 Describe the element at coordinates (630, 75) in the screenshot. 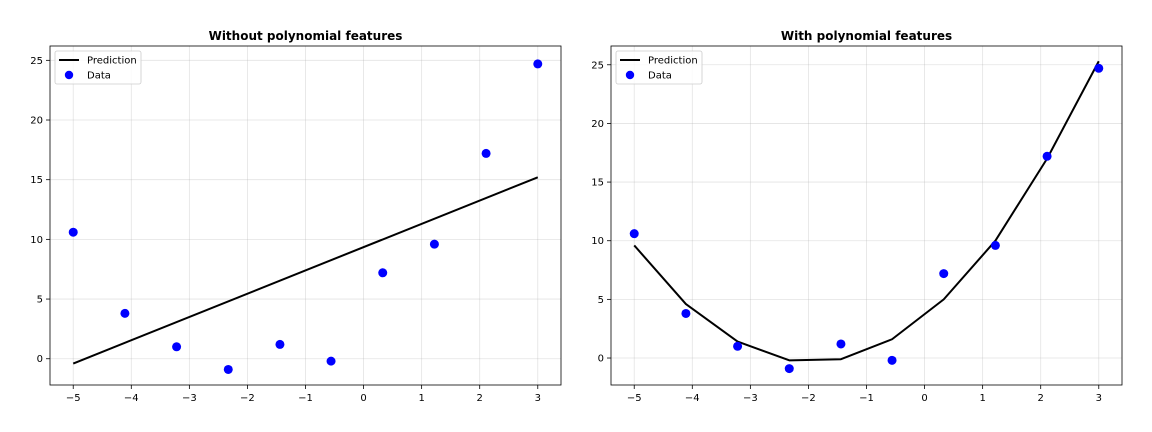

I see `right-legend-data-swatch` at that location.